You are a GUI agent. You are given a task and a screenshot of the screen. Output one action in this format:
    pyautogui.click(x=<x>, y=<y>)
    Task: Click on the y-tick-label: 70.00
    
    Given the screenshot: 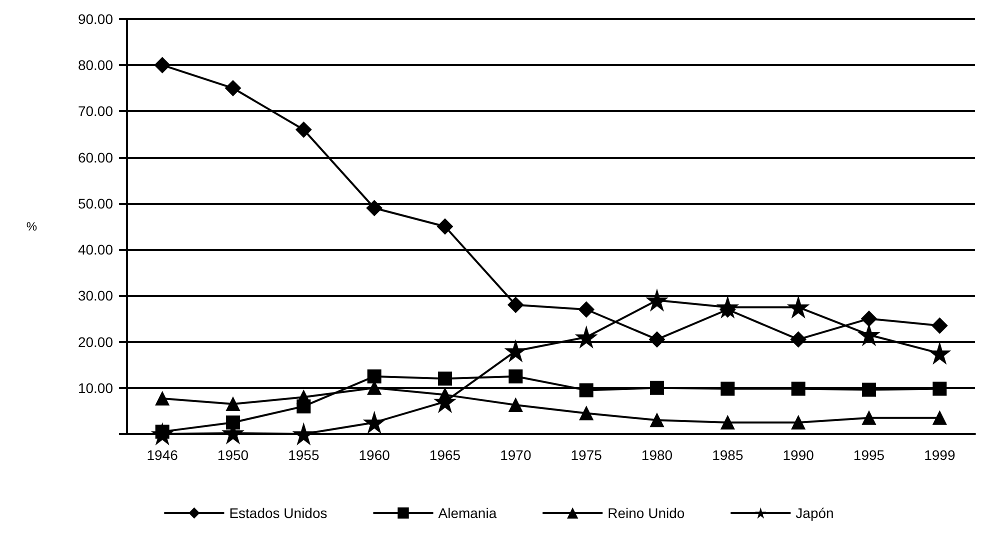 What is the action you would take?
    pyautogui.click(x=96, y=111)
    